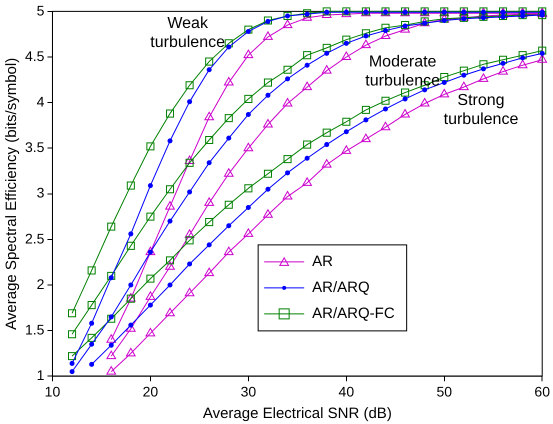 The width and height of the screenshot is (553, 424). Describe the element at coordinates (34, 329) in the screenshot. I see `y-tick-label: 1.5` at that location.